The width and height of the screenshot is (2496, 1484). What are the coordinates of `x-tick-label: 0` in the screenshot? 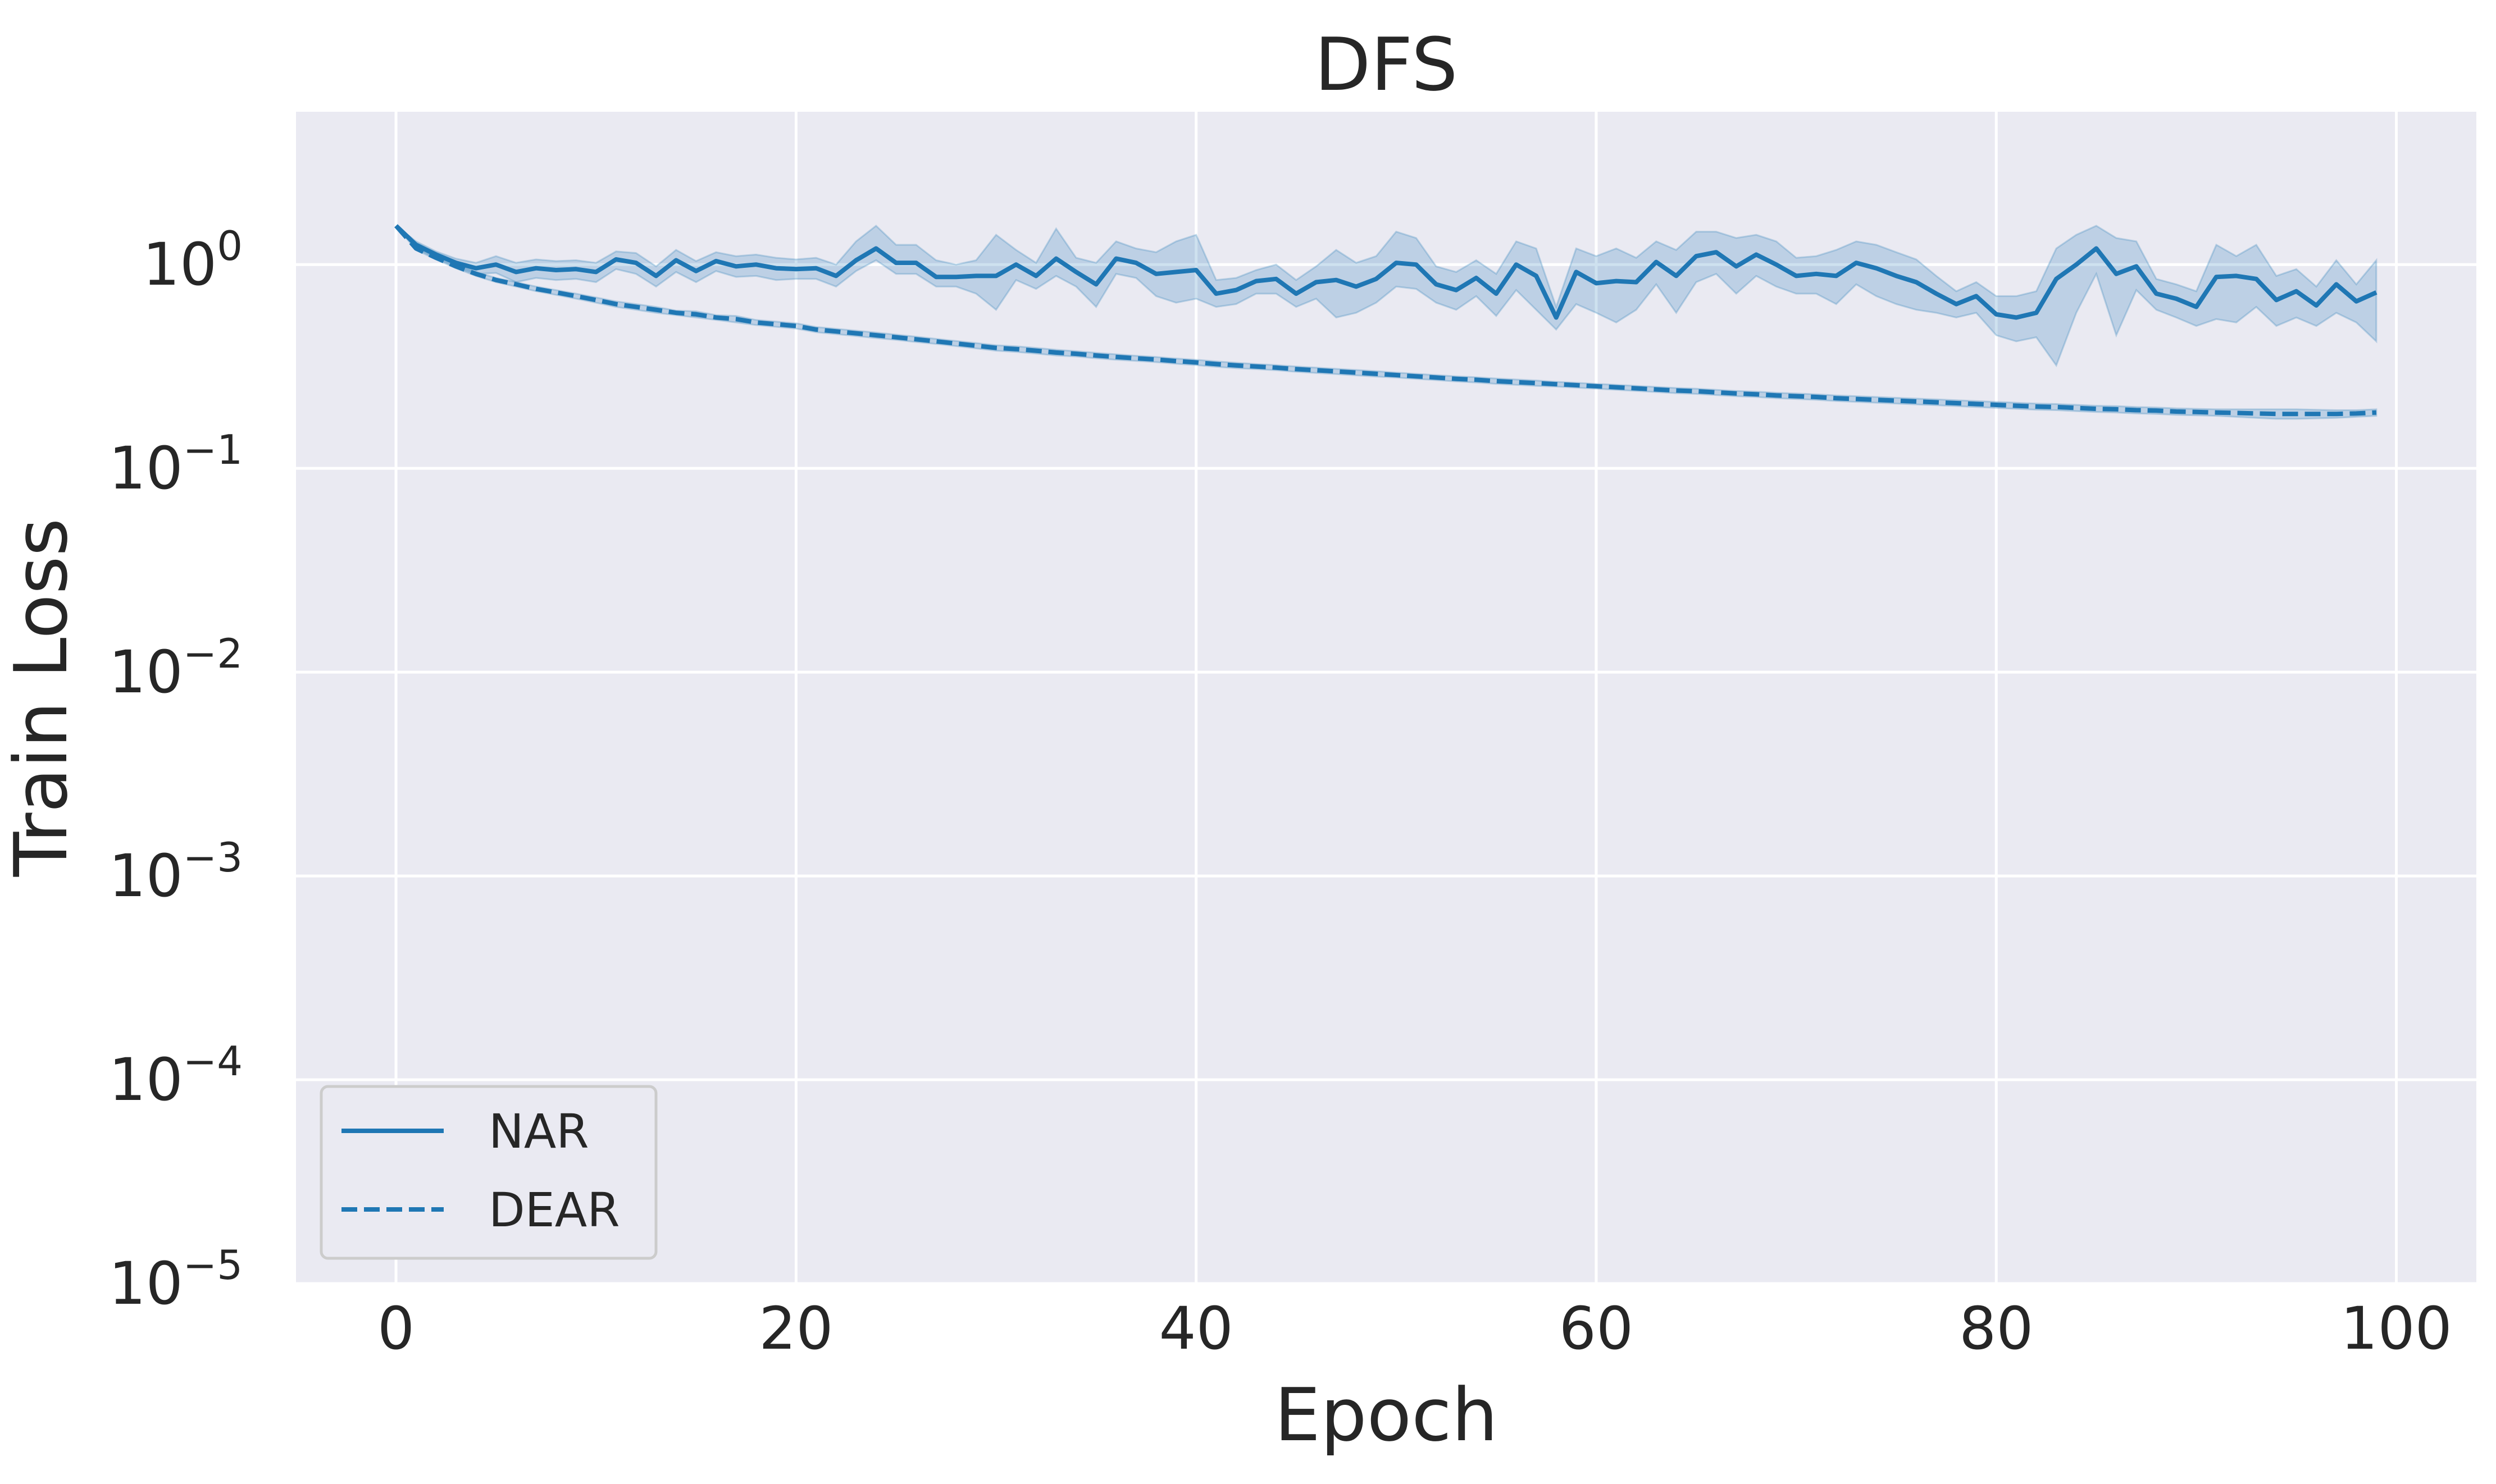 It's located at (396, 1328).